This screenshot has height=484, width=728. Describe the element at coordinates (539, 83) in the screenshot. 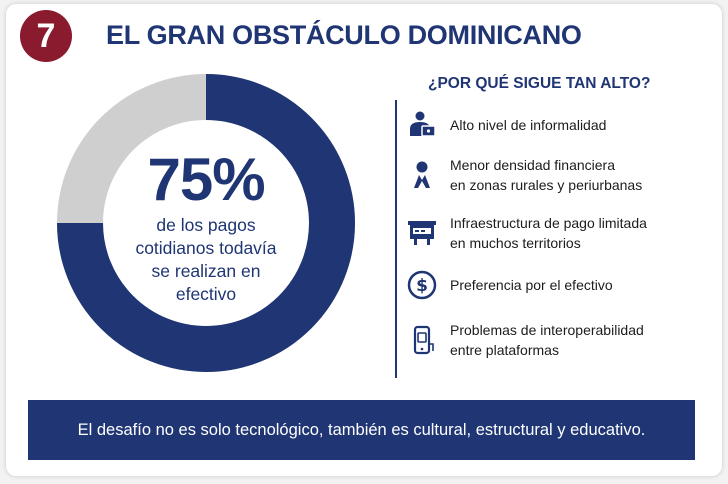

I see `reasons-title: ¿POR QUÉ SIGUE TAN ALTO?` at that location.